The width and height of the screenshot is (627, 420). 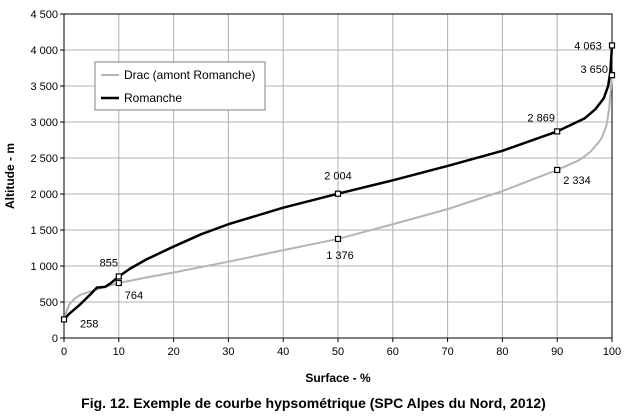 I want to click on x-tick-label: 50, so click(x=338, y=352).